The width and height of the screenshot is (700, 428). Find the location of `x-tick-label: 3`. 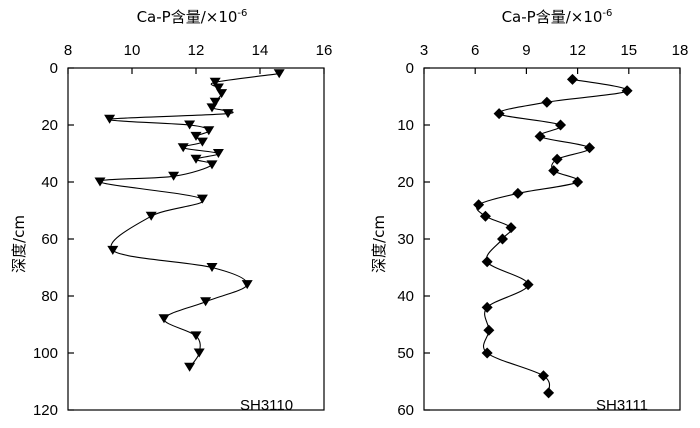

x-tick-label: 3 is located at coordinates (424, 50).